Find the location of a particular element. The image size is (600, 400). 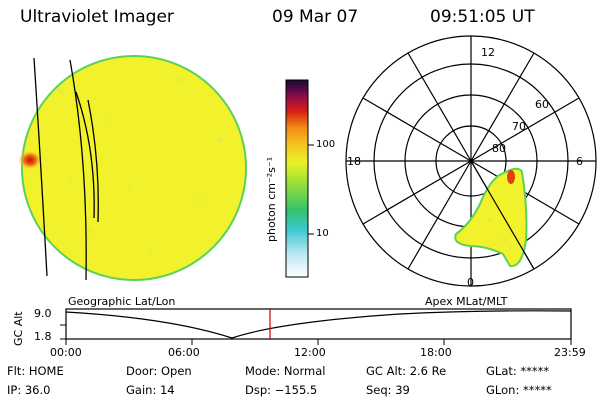

altitude-tick-max: 9.0 is located at coordinates (43, 313).